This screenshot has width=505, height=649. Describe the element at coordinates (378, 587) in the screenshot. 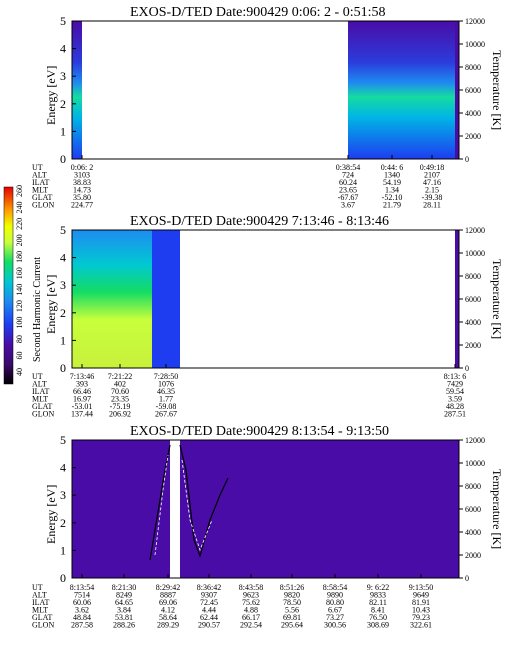

I see `orbit-cell: 9: 6:22` at that location.